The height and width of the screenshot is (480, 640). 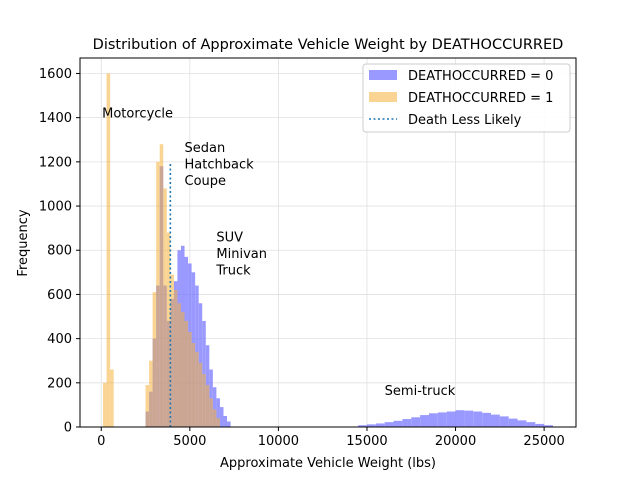 I want to click on legend-box, so click(x=466, y=98).